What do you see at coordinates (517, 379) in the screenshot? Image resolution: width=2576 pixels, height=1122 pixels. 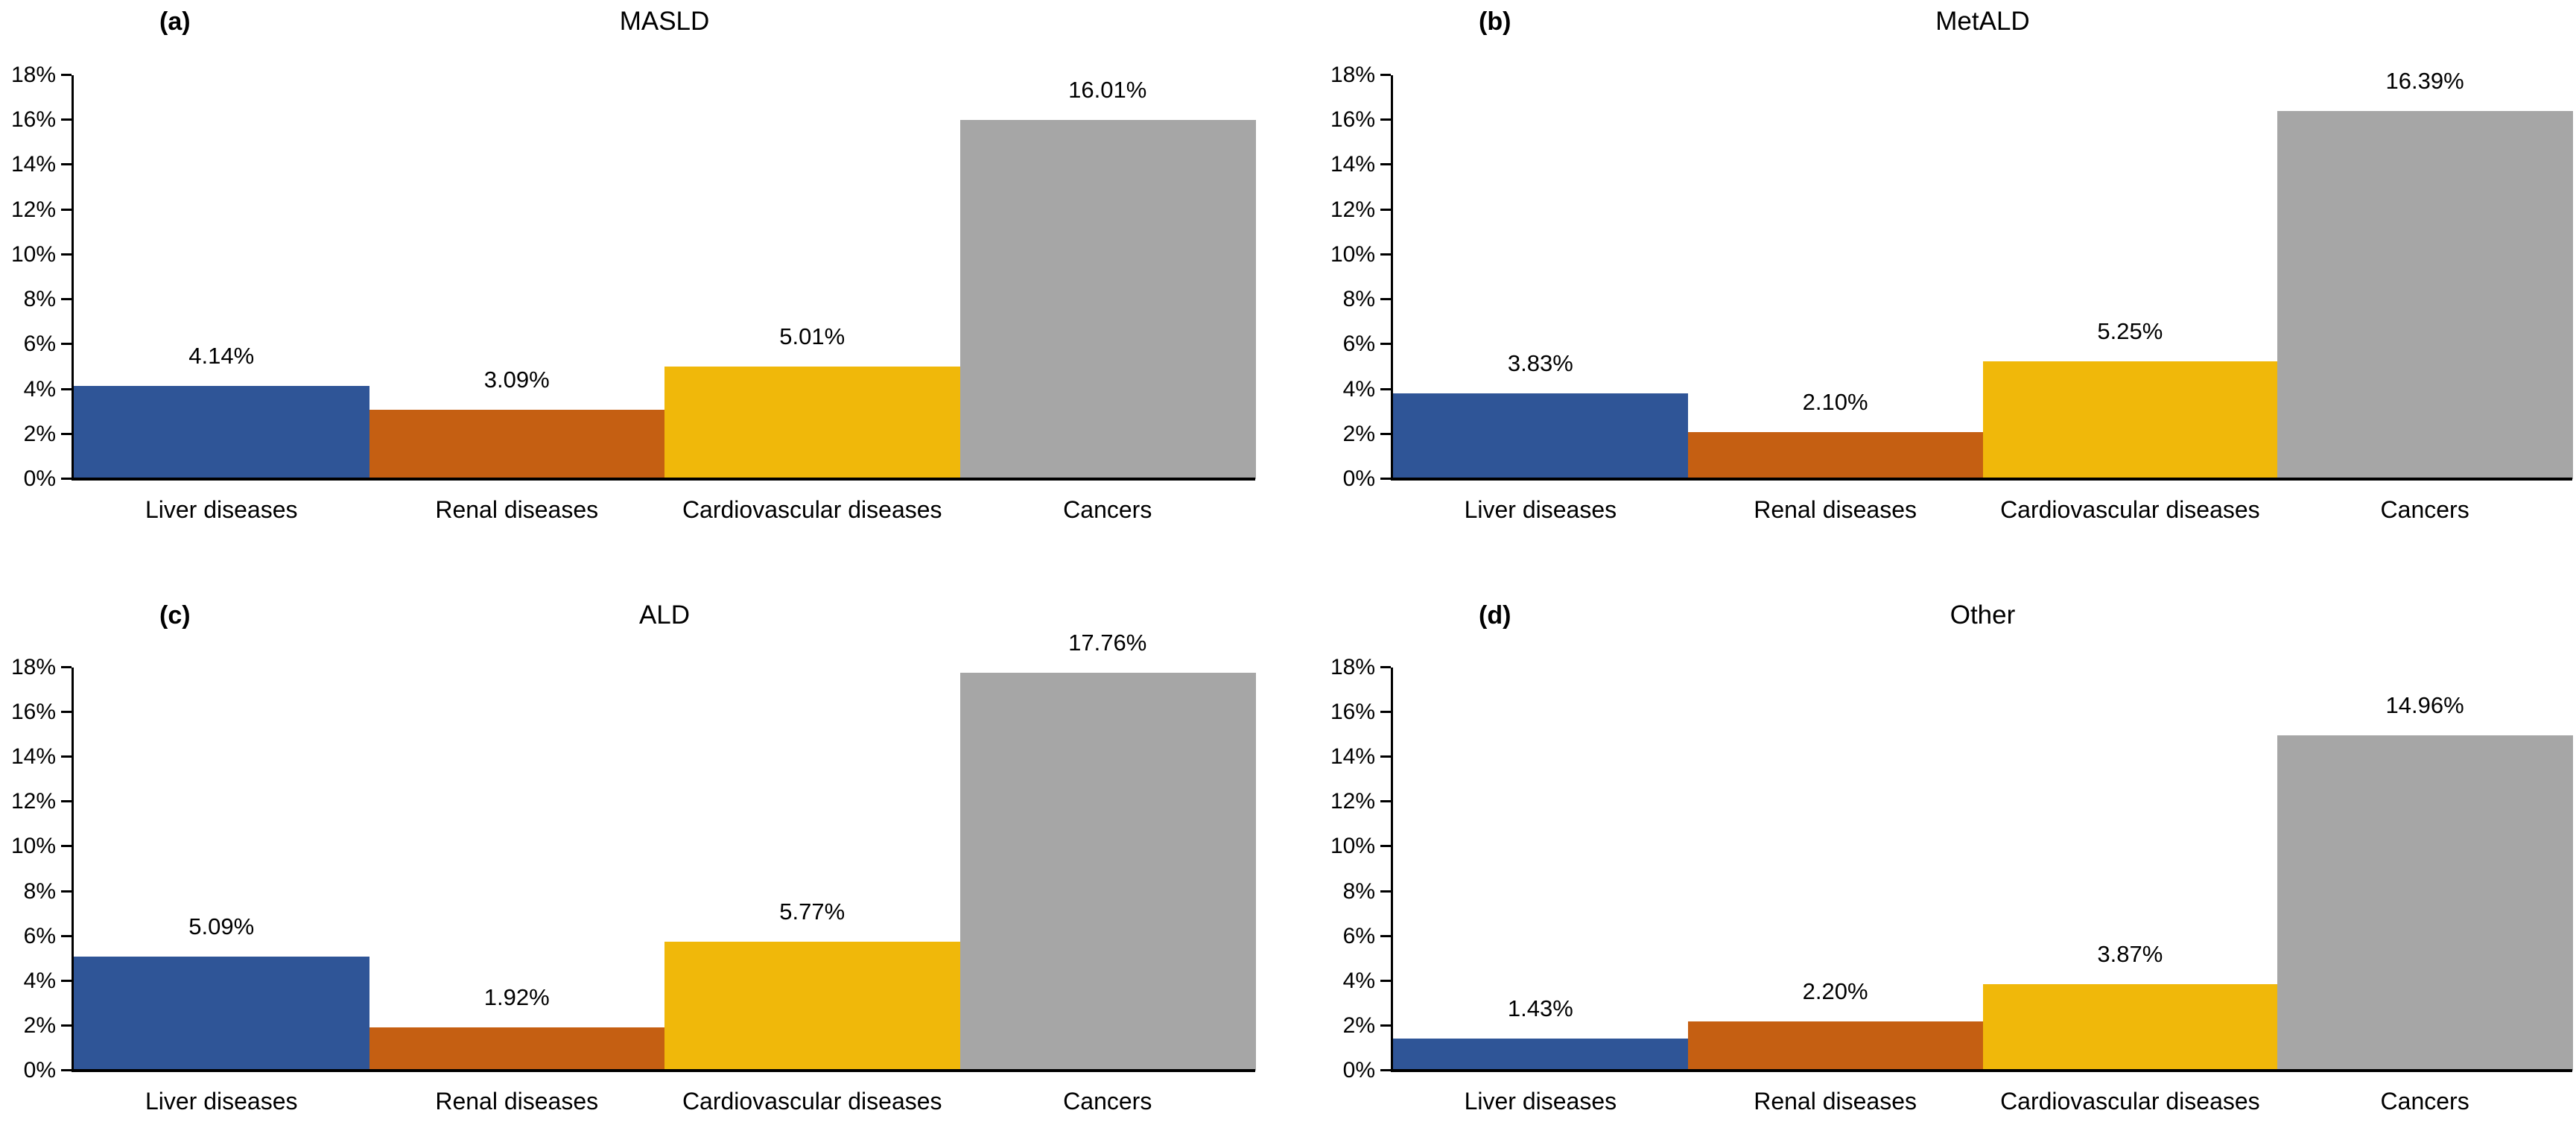 I see `bar-value-label-renal-diseases: 3.09%` at bounding box center [517, 379].